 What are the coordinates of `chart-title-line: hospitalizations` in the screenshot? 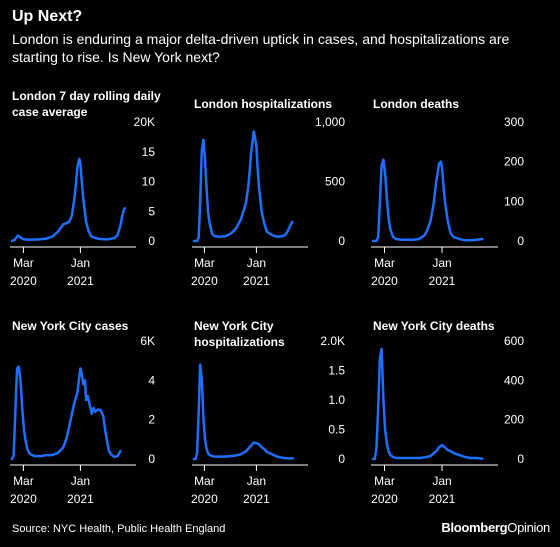 It's located at (239, 342).